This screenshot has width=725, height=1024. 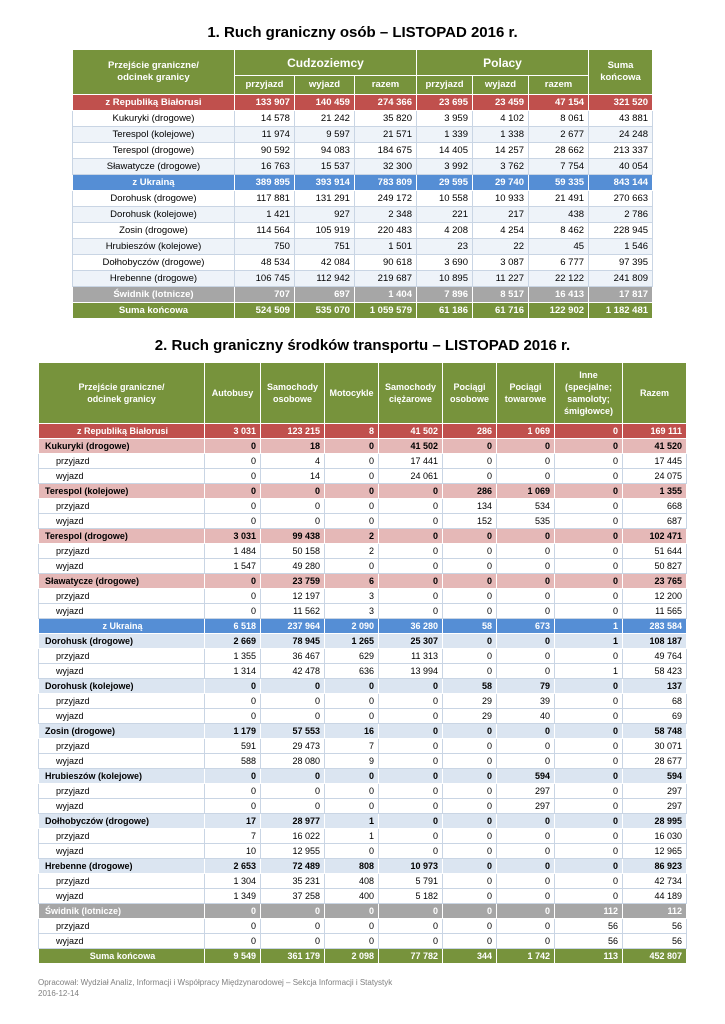 What do you see at coordinates (385, 118) in the screenshot?
I see `cell-value: 35 820` at bounding box center [385, 118].